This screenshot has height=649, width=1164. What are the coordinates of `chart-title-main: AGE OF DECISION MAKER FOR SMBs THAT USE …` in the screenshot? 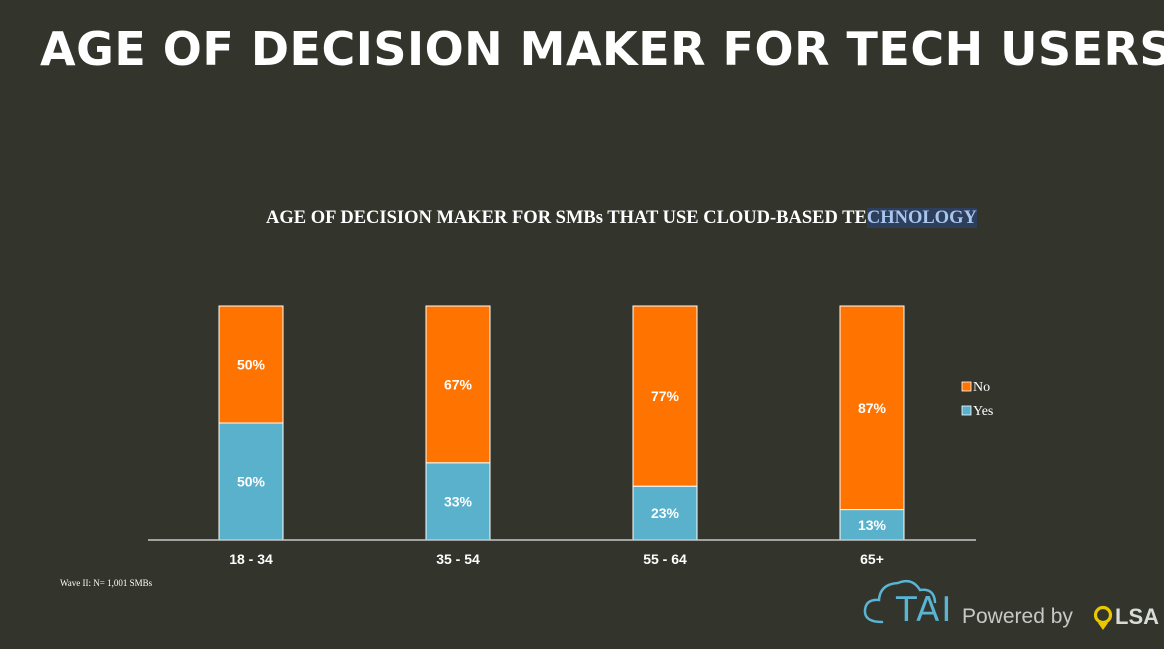 It's located at (566, 218).